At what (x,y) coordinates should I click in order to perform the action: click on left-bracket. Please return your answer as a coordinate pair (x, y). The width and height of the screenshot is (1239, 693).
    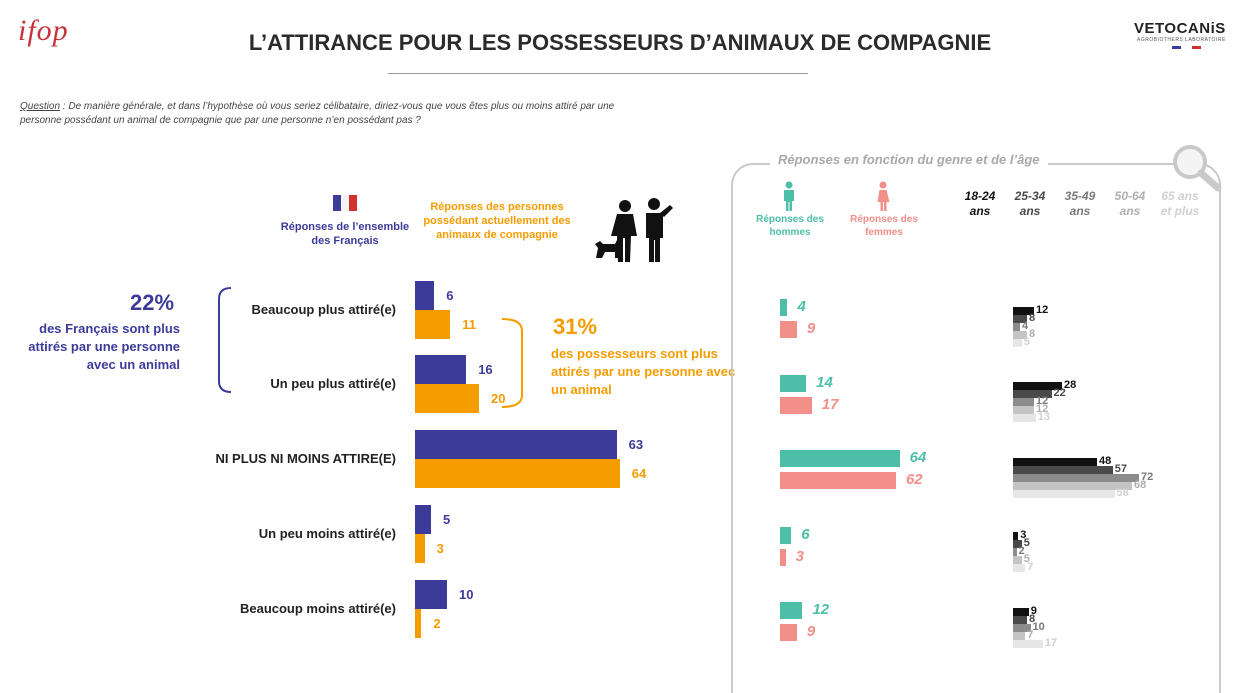
    Looking at the image, I should click on (225, 340).